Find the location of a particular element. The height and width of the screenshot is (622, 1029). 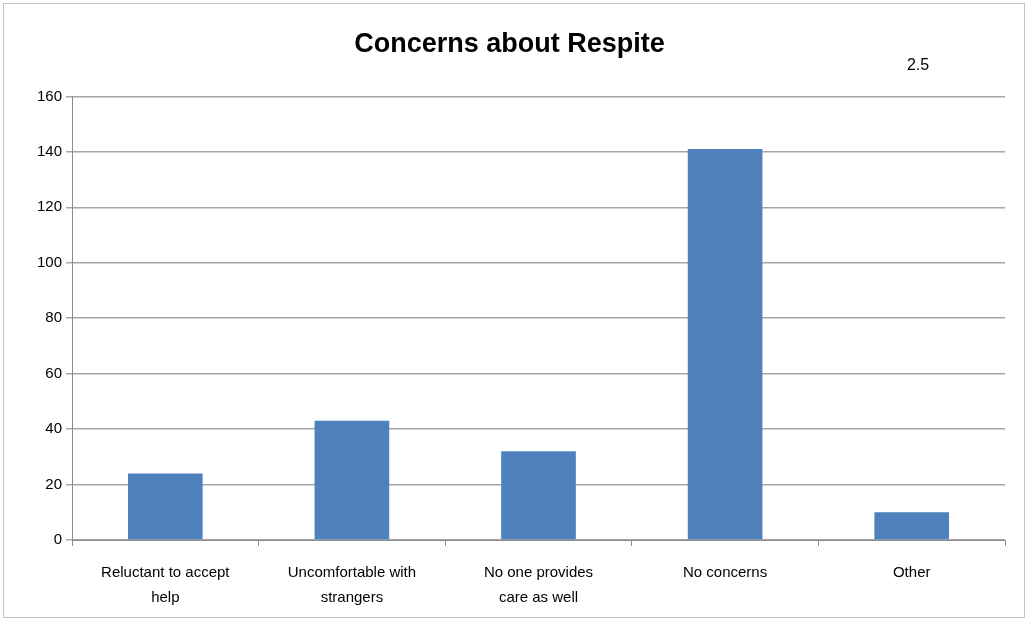

y-tick-label: 40 is located at coordinates (53, 428).